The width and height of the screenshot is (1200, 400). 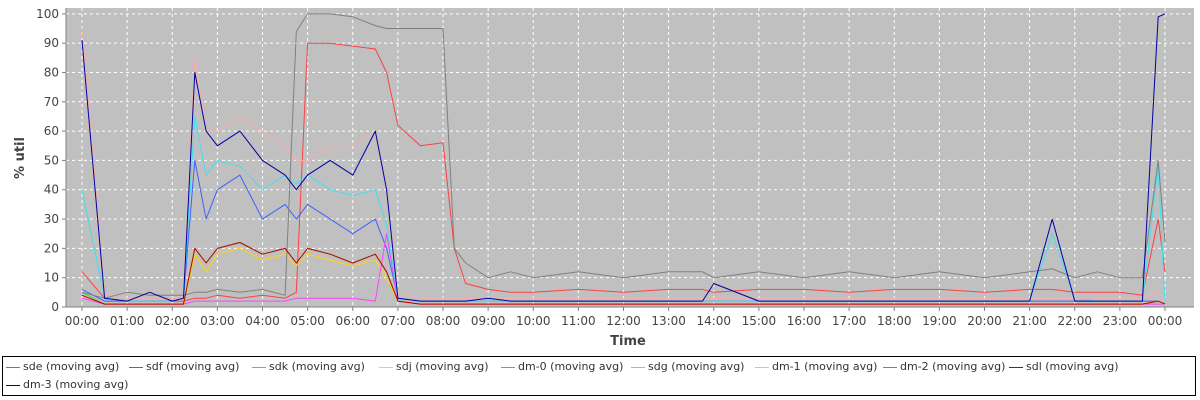 What do you see at coordinates (317, 366) in the screenshot?
I see `legend-label: sdk (moving avg)` at bounding box center [317, 366].